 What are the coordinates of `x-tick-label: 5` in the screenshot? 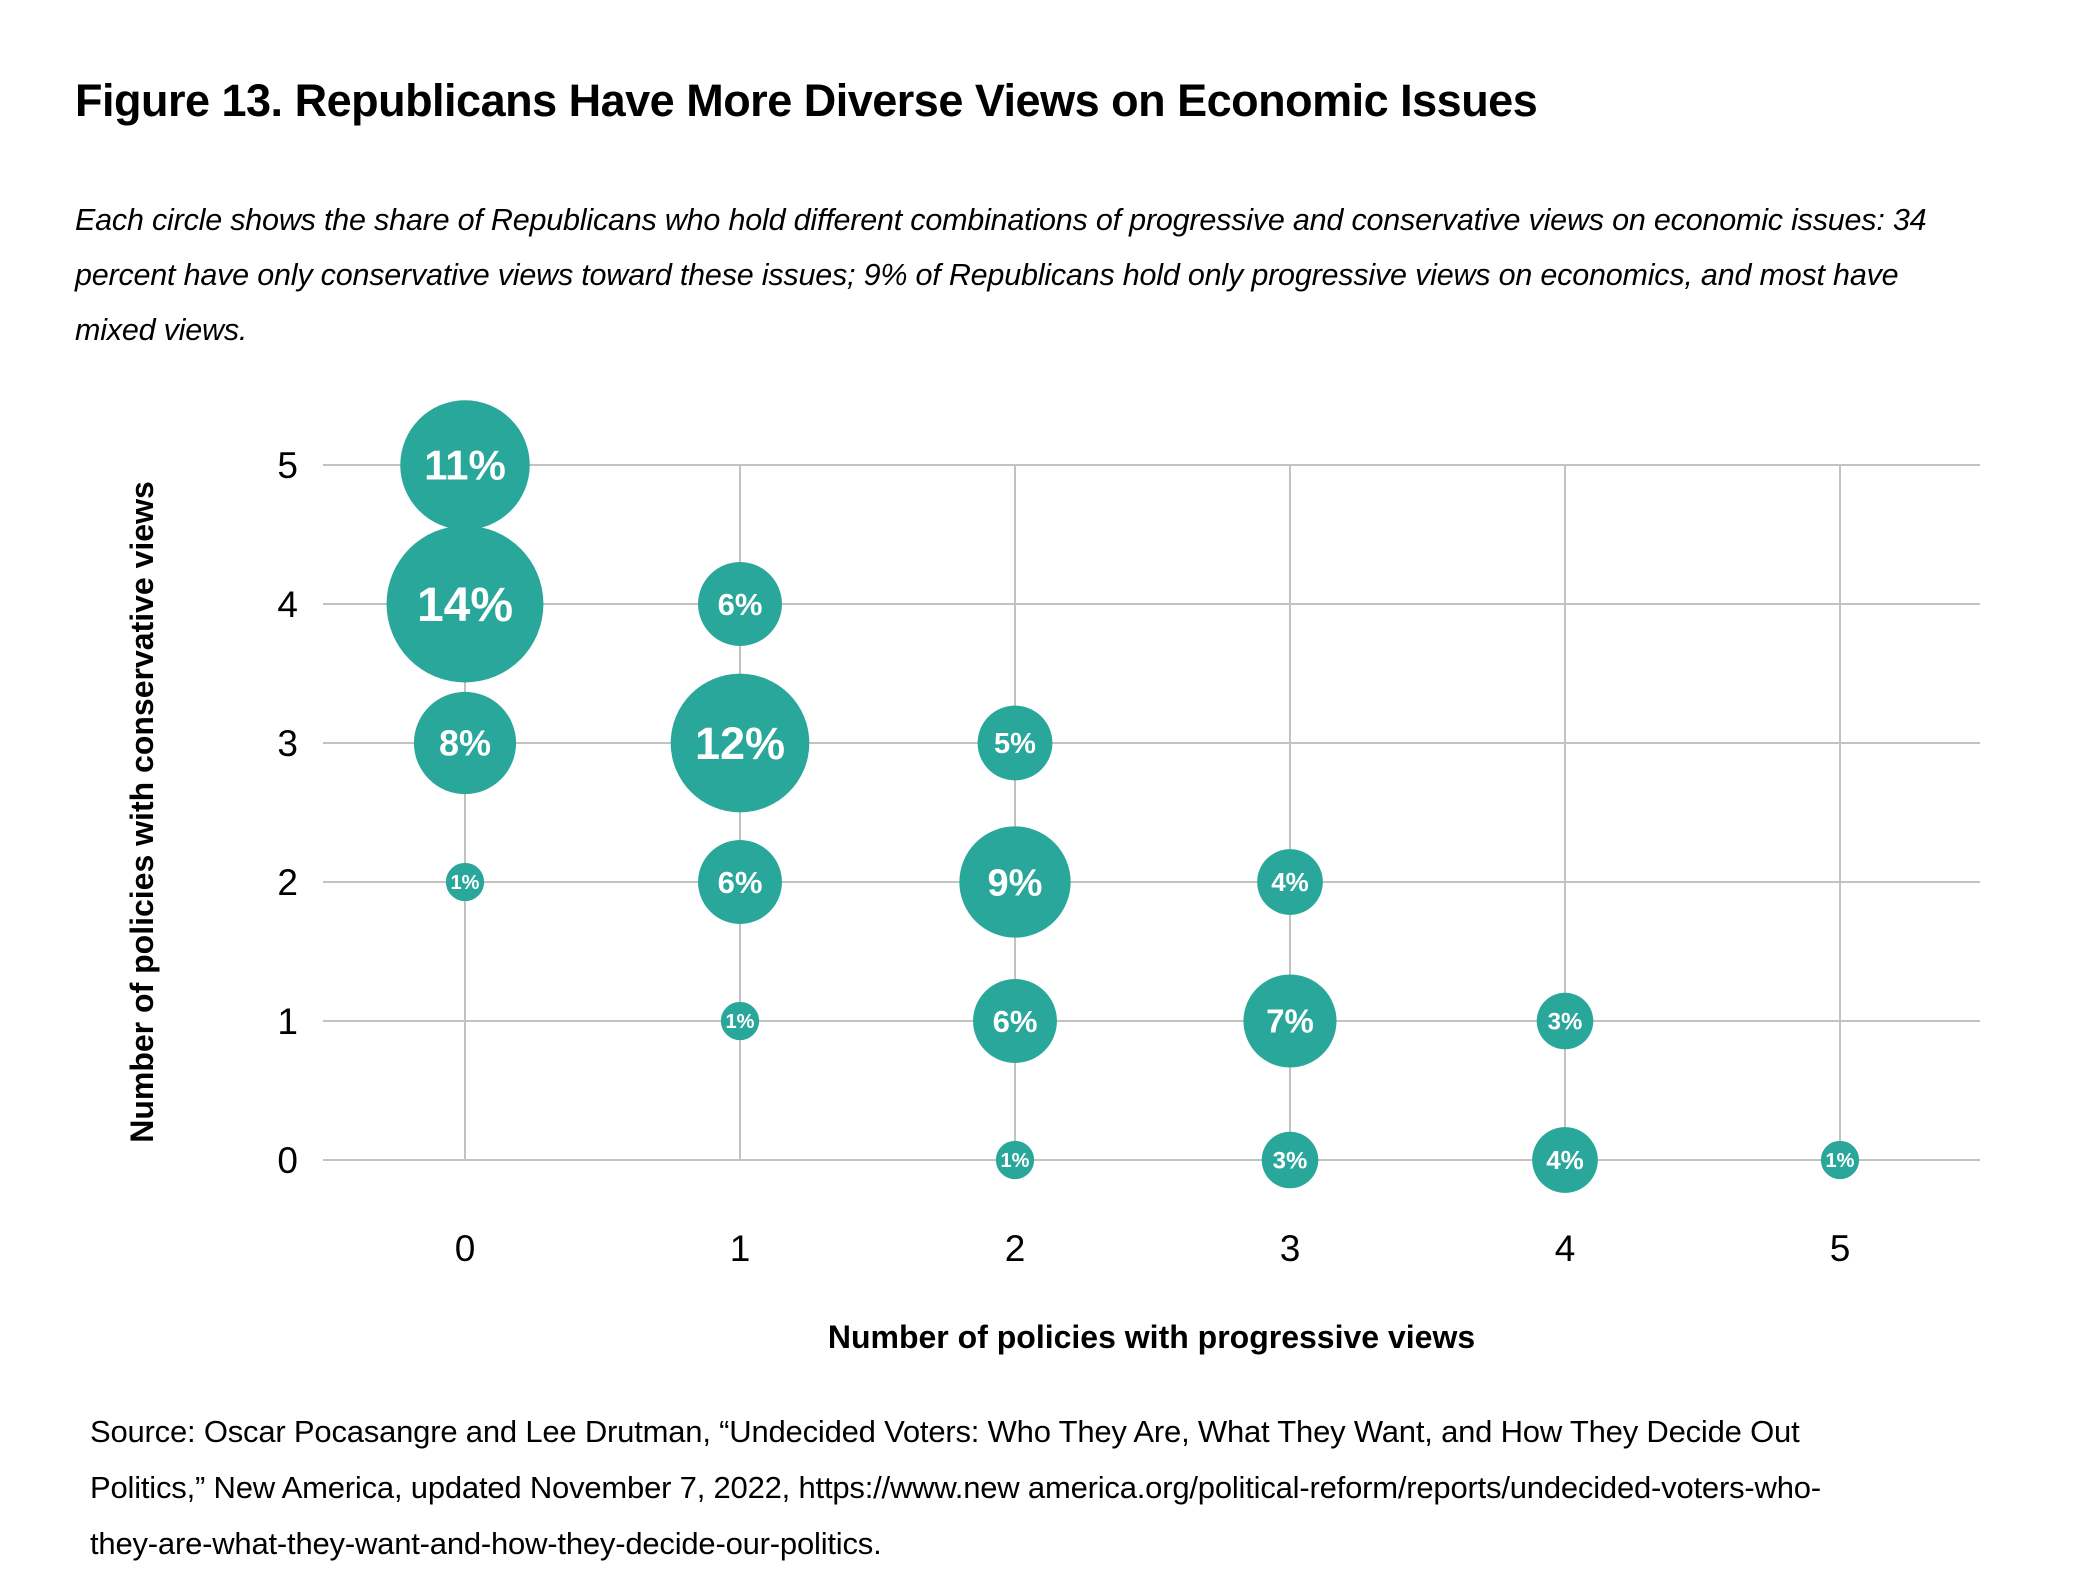 It's located at (1840, 1248).